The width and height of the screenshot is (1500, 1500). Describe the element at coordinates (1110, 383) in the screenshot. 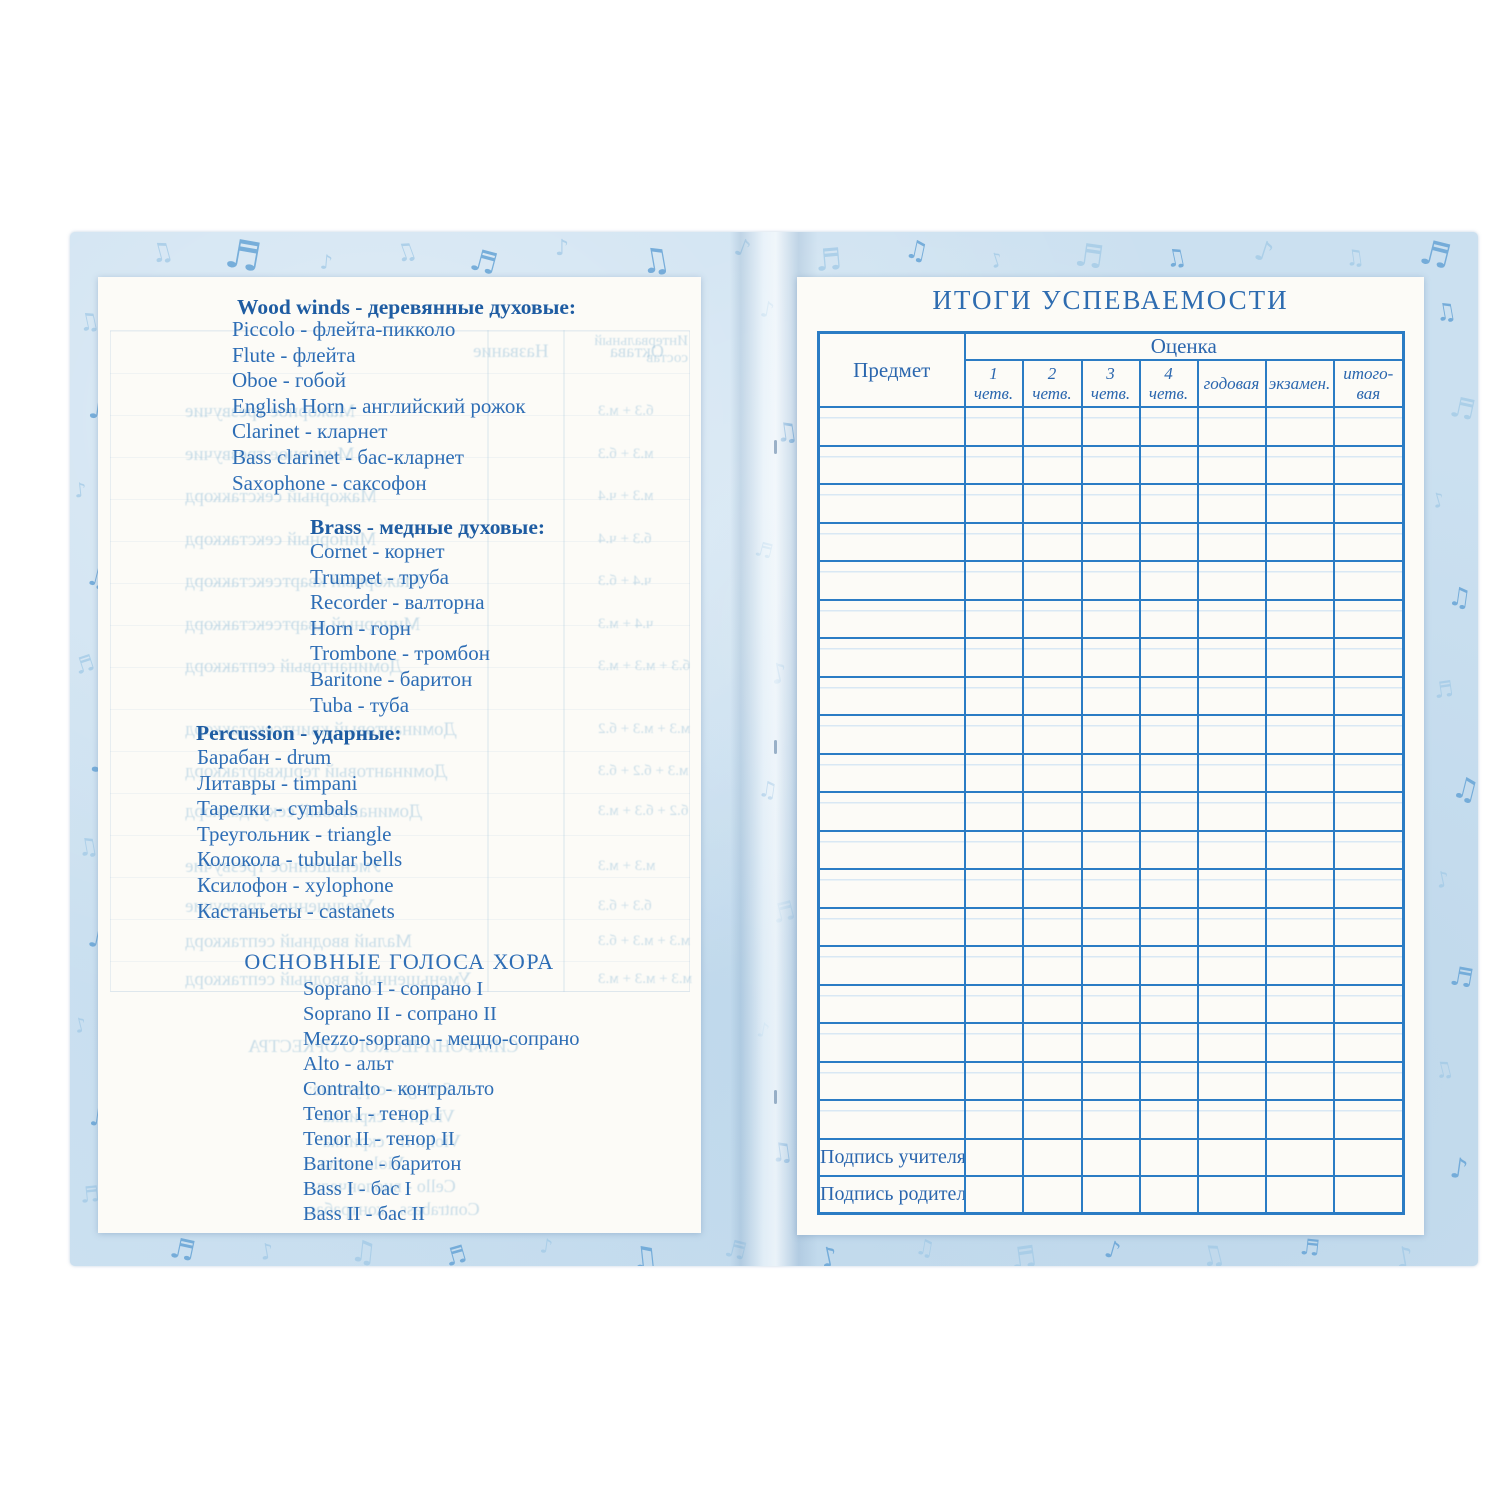

I see `grade-column-header: 3 четв.` at that location.